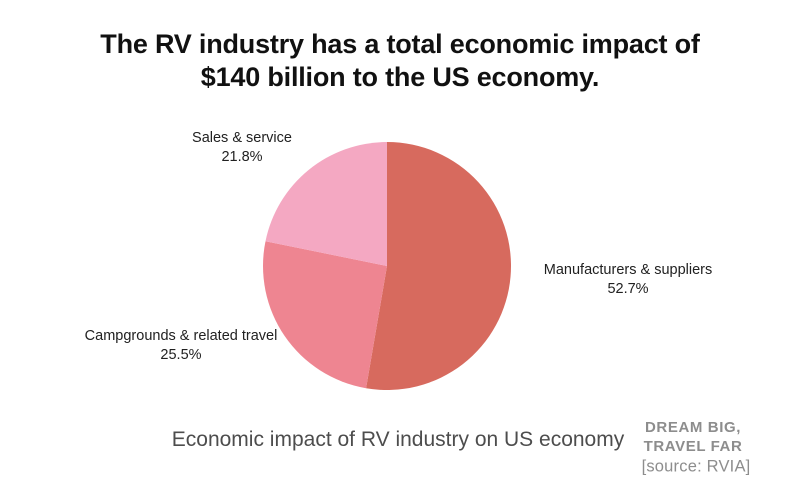 The image size is (800, 500). What do you see at coordinates (438, 266) in the screenshot?
I see `pie-slice-manufacturers-suppliers` at bounding box center [438, 266].